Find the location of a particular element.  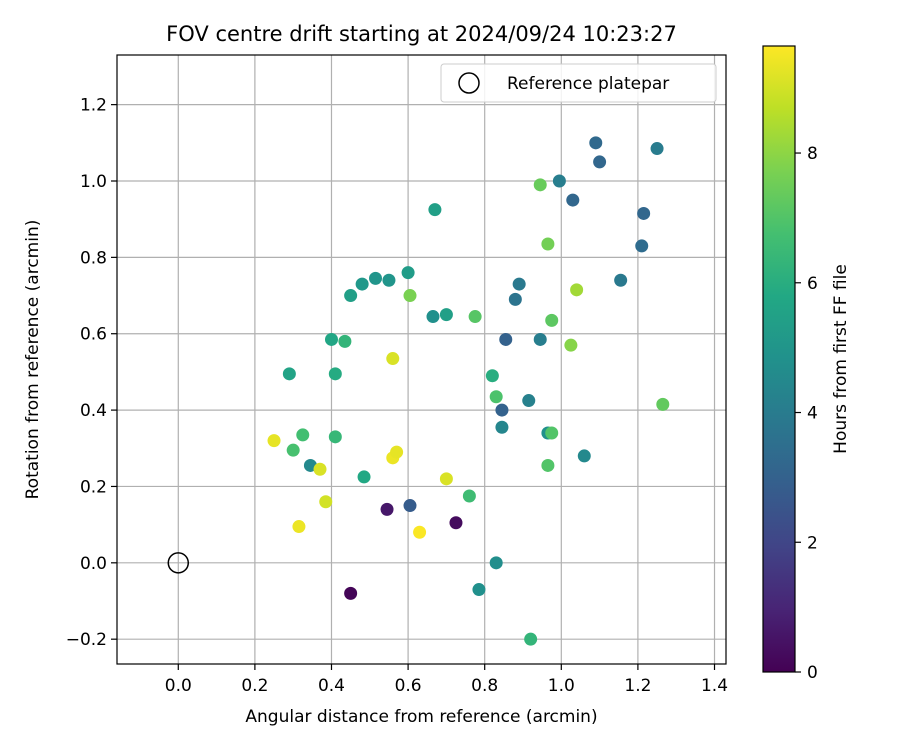

legend-label-reference: Reference platepar is located at coordinates (588, 84).